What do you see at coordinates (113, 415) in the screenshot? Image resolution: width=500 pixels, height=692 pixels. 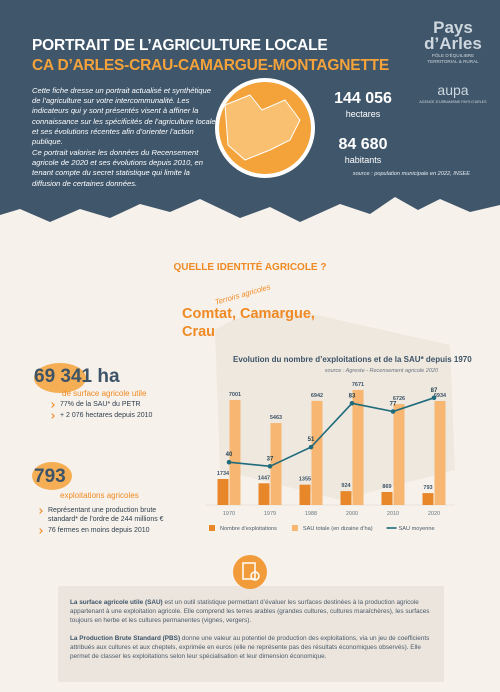 I see `bullet: + 2 076 hectares depuis 2010` at bounding box center [113, 415].